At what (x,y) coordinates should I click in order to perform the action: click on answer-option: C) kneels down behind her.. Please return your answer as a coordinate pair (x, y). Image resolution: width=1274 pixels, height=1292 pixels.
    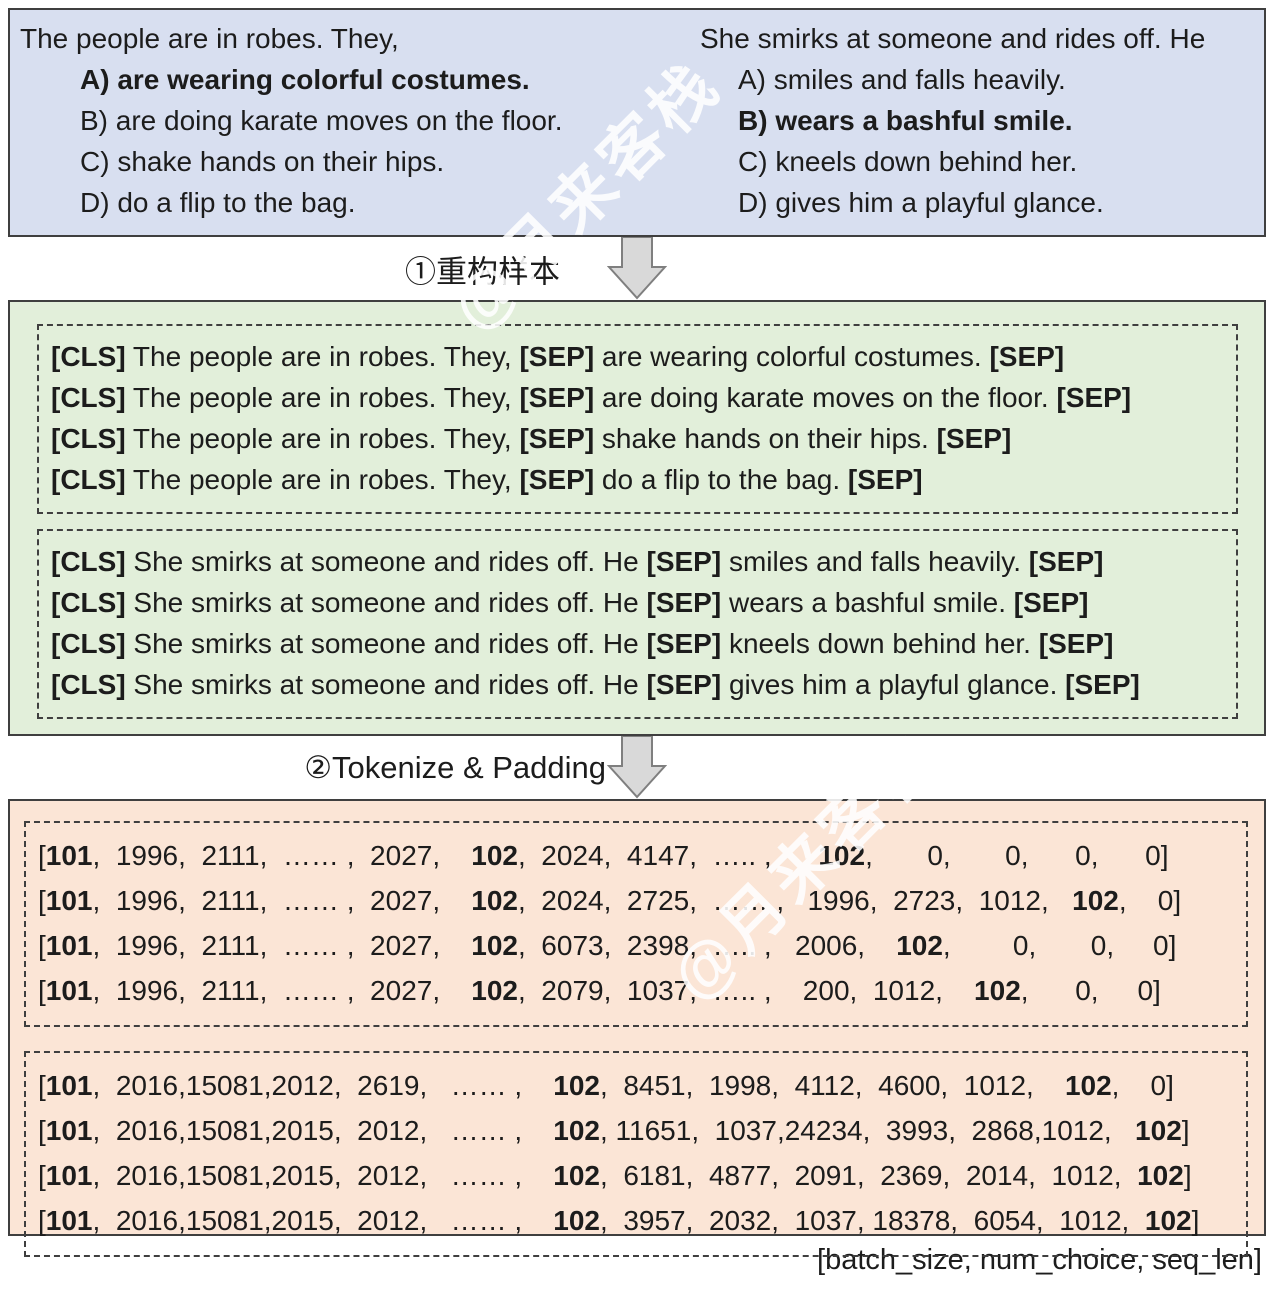
    Looking at the image, I should click on (908, 161).